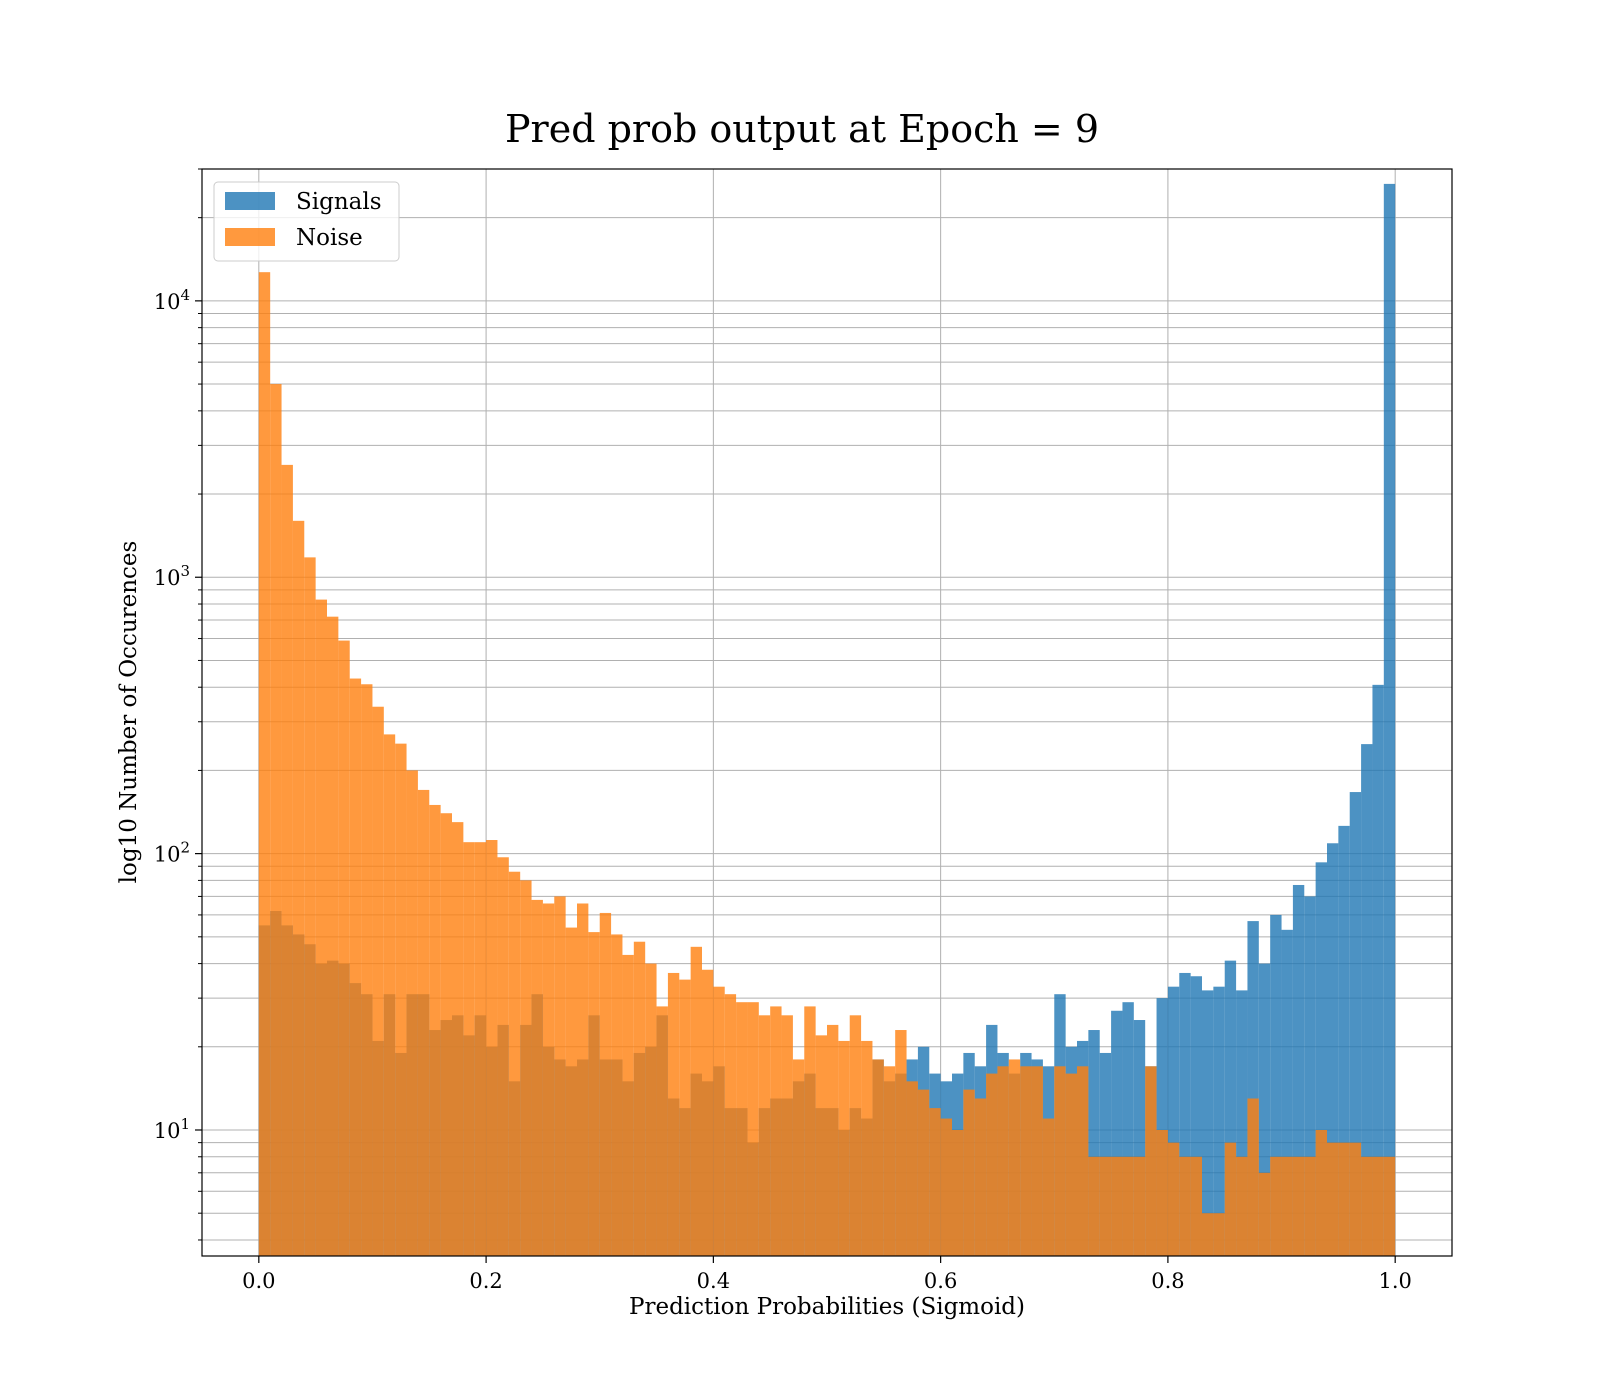 Image resolution: width=1600 pixels, height=1400 pixels. Describe the element at coordinates (129, 712) in the screenshot. I see `y-axis-label: log10 Number of Occurences` at that location.